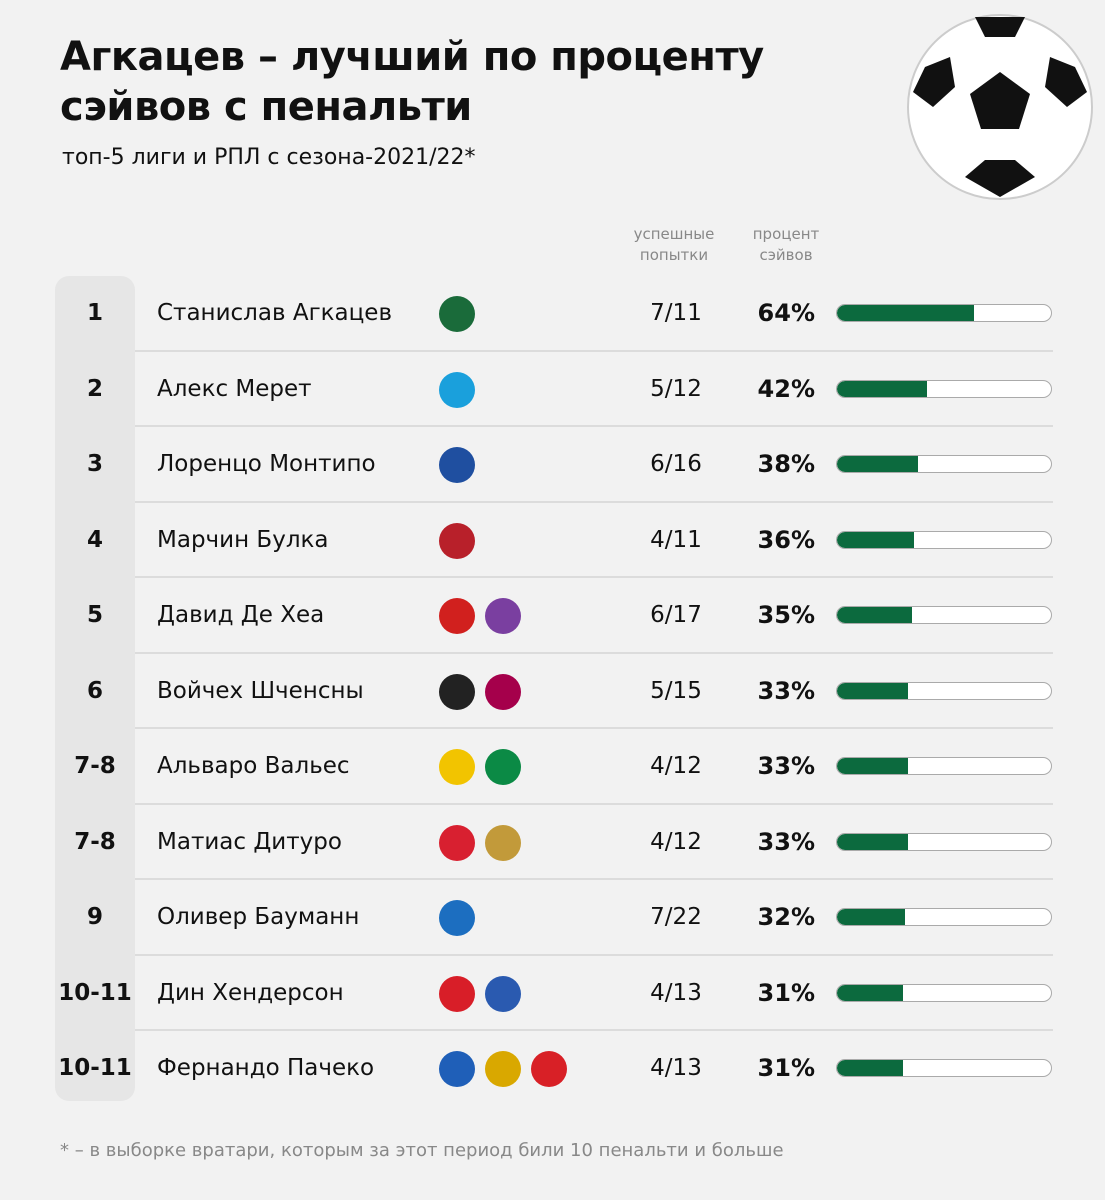 Image resolution: width=1105 pixels, height=1200 pixels. Describe the element at coordinates (786, 539) in the screenshot. I see `save-percent: 36%` at that location.